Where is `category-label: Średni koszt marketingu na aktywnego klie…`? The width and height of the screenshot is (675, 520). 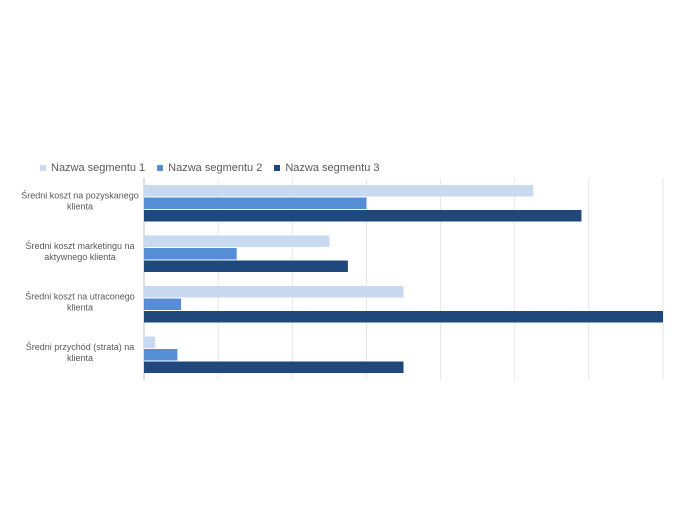
category-label: Średni koszt marketingu na aktywnego klie… is located at coordinates (79, 251).